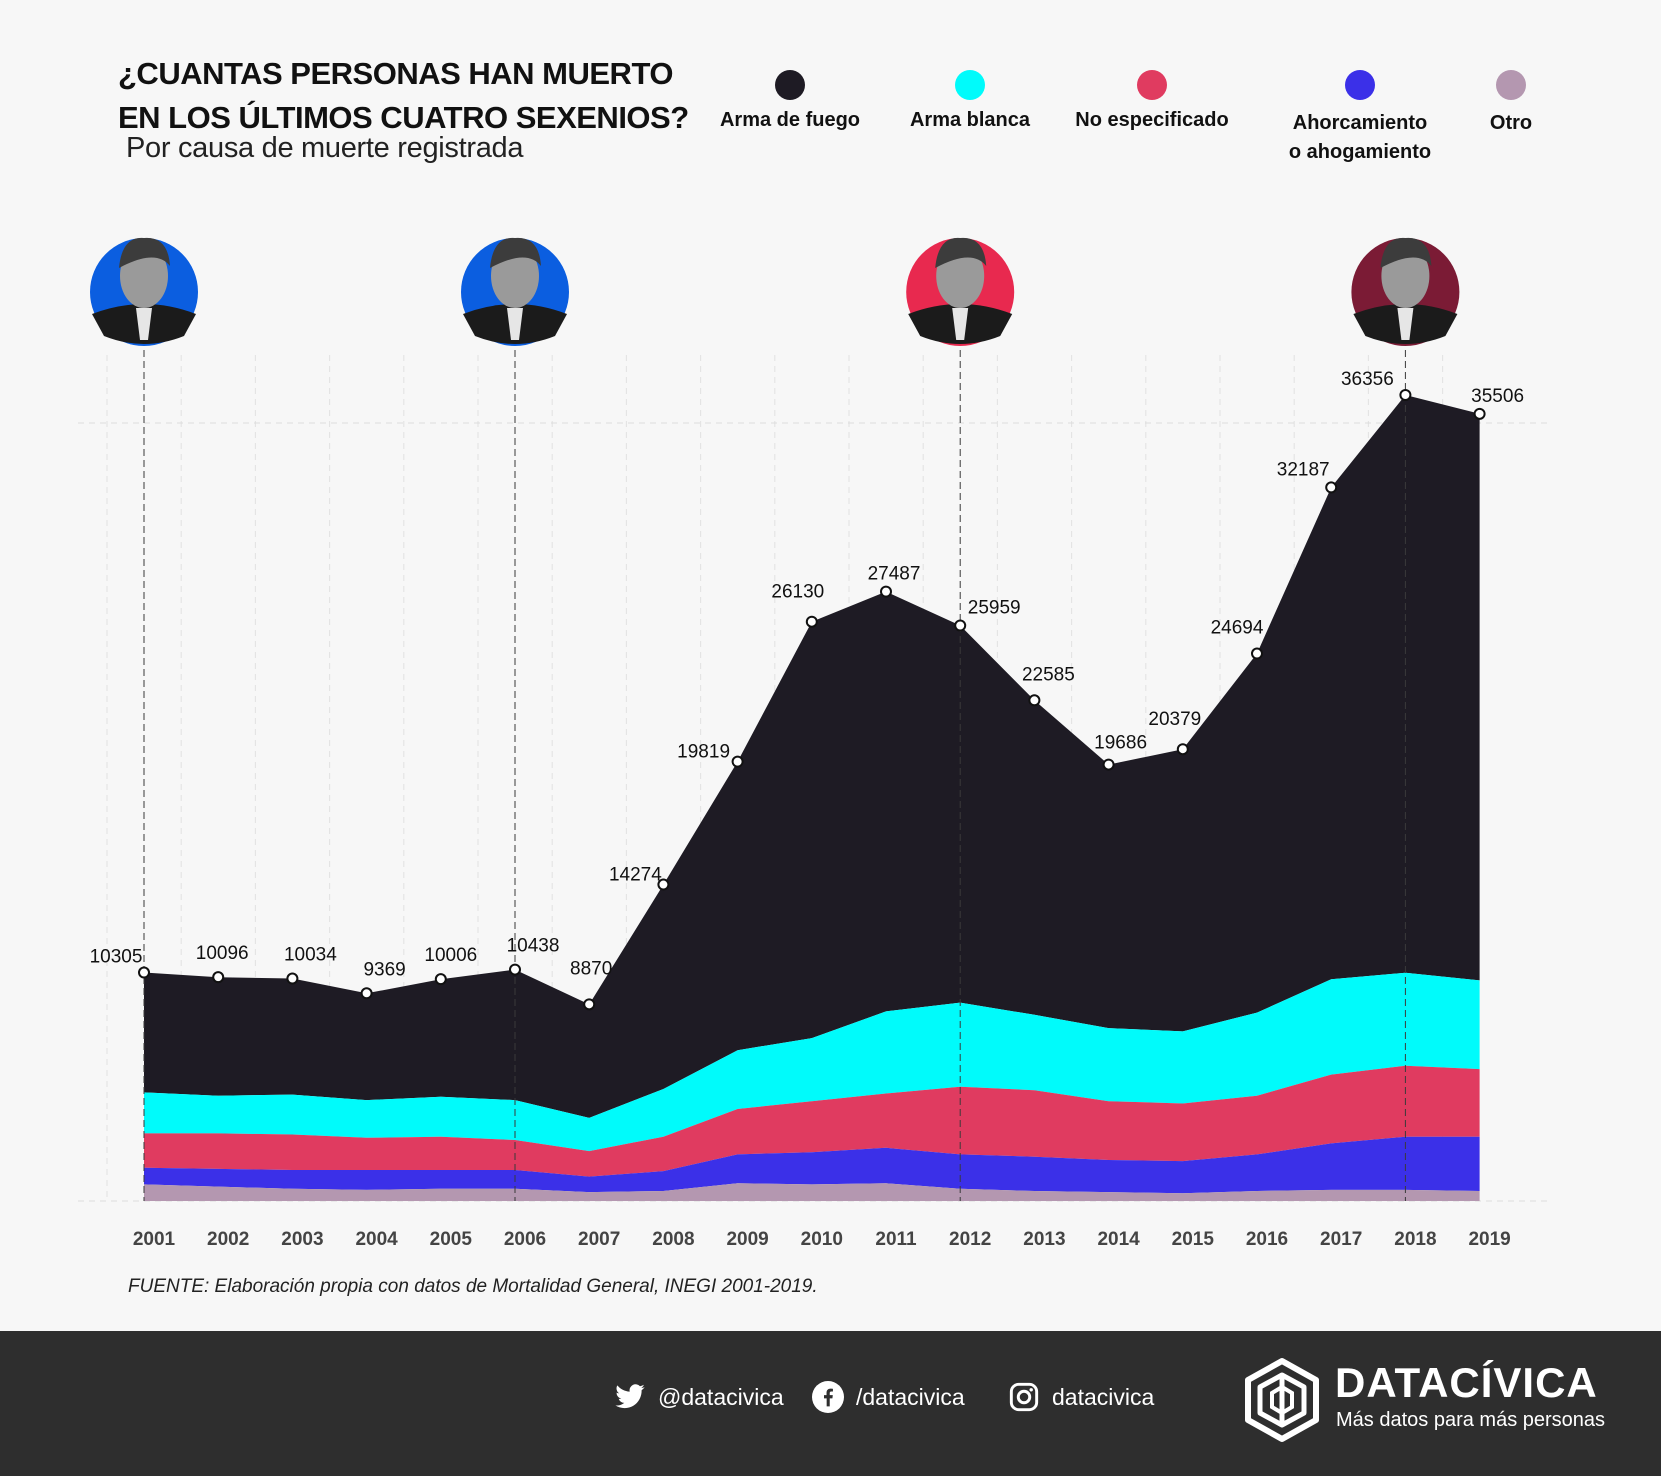 This screenshot has height=1476, width=1661. I want to click on x-tick-label: 2007, so click(599, 1239).